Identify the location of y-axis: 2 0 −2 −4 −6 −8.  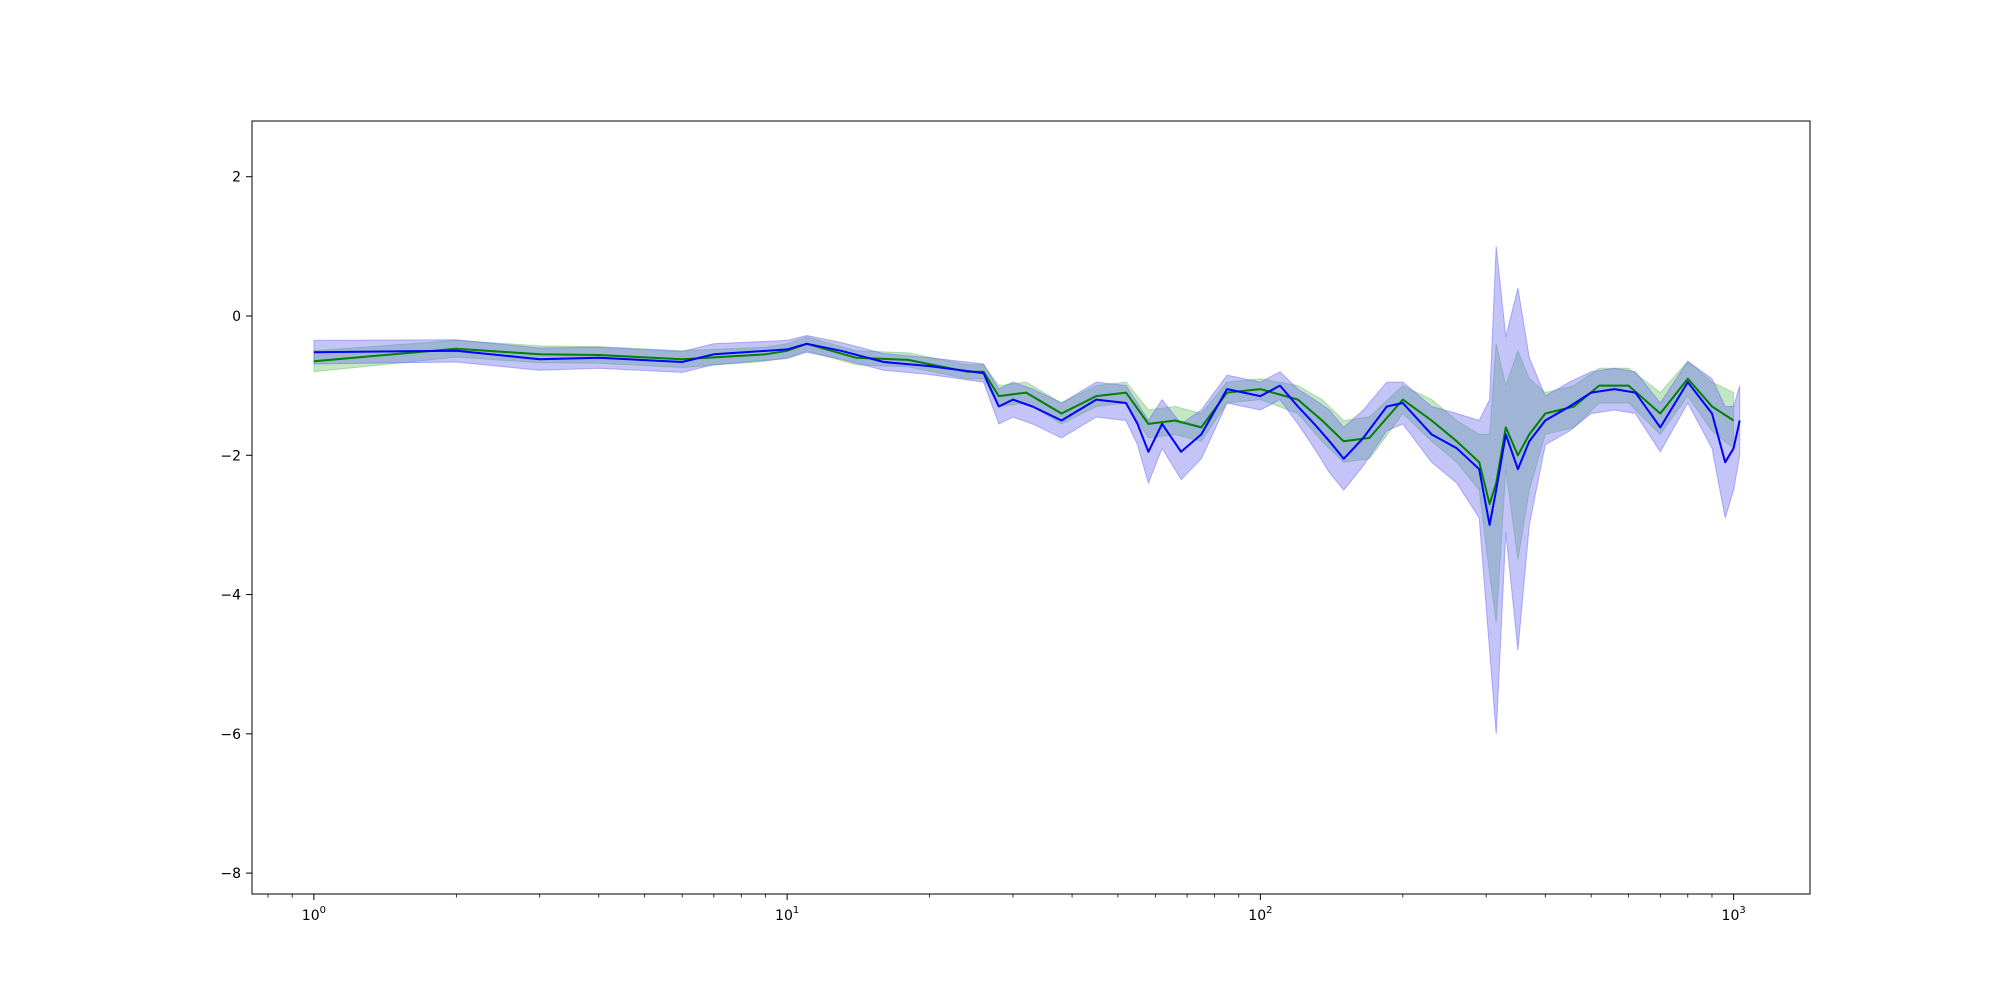
(236, 526).